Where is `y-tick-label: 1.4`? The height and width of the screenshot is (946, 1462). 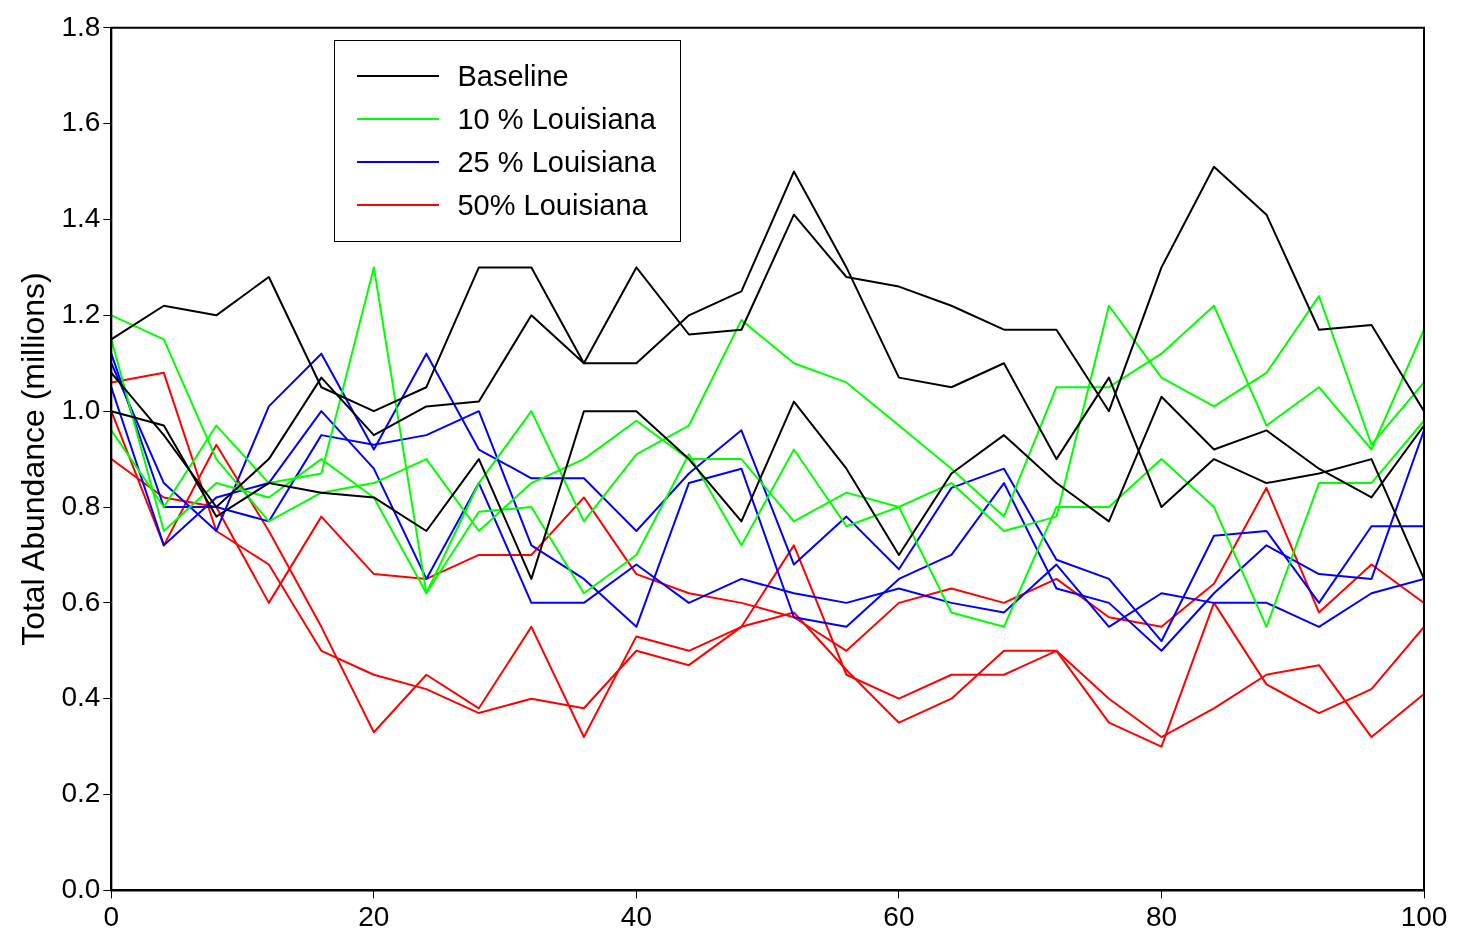
y-tick-label: 1.4 is located at coordinates (81, 218).